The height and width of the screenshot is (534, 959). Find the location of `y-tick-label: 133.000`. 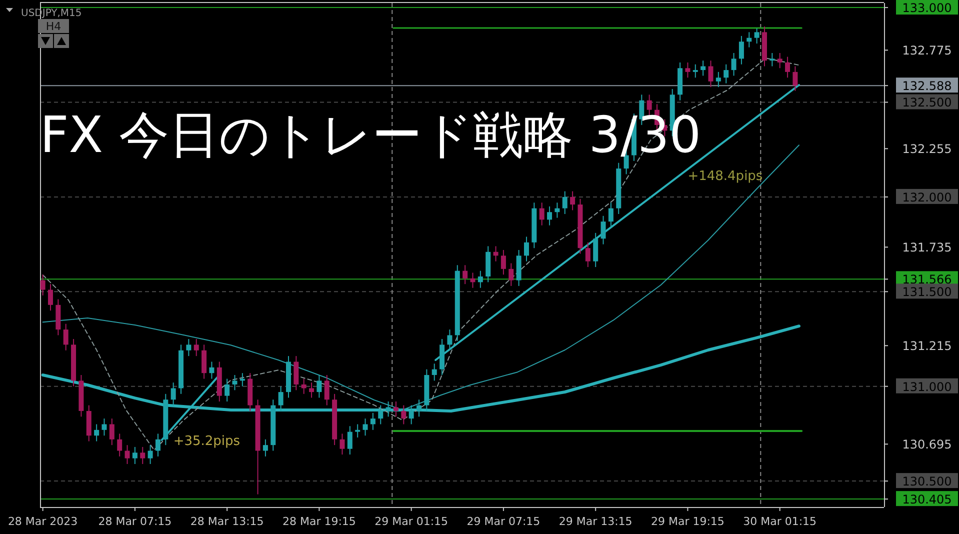

y-tick-label: 133.000 is located at coordinates (927, 8).